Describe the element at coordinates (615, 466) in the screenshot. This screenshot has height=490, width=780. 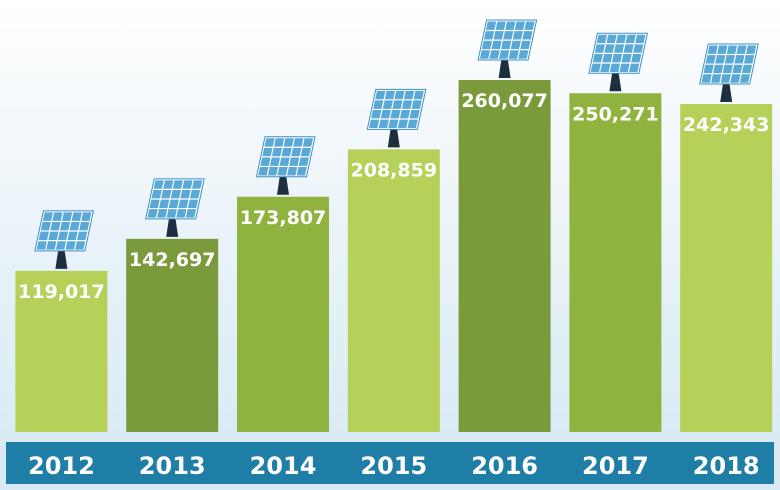
I see `x-tick-label: 2017` at that location.